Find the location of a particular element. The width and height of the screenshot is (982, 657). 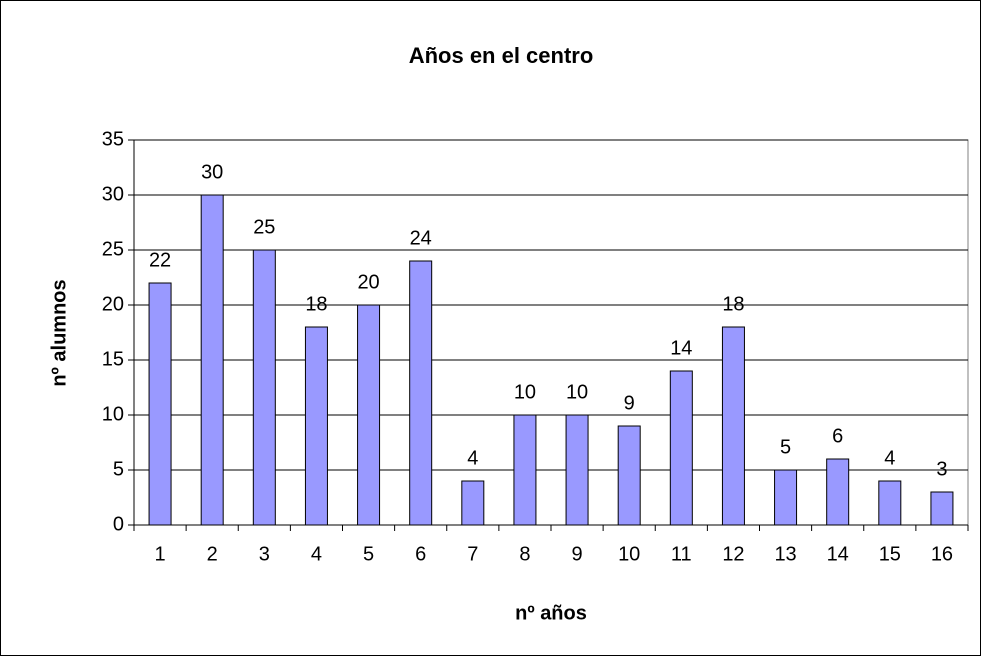

data-label: 25 is located at coordinates (264, 227).